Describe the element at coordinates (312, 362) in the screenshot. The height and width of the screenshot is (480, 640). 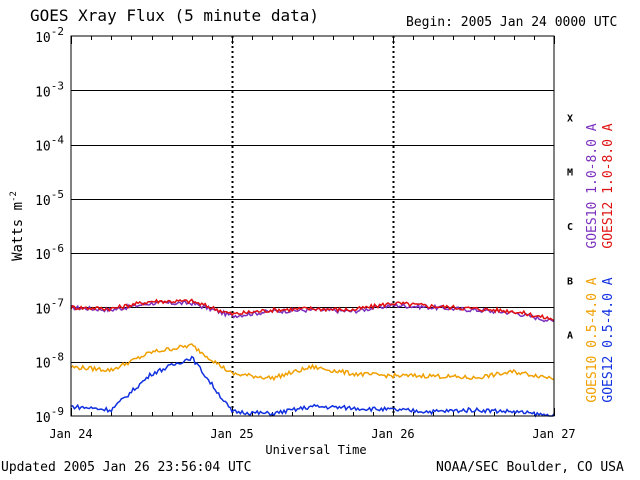
I see `series-line-goes10_short` at that location.